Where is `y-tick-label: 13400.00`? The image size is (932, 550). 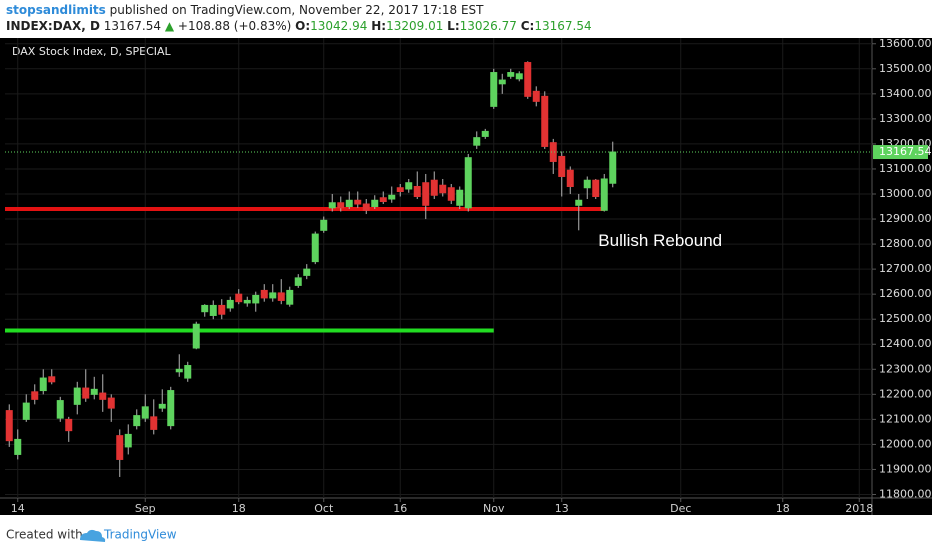
y-tick-label: 13400.00 is located at coordinates (905, 93).